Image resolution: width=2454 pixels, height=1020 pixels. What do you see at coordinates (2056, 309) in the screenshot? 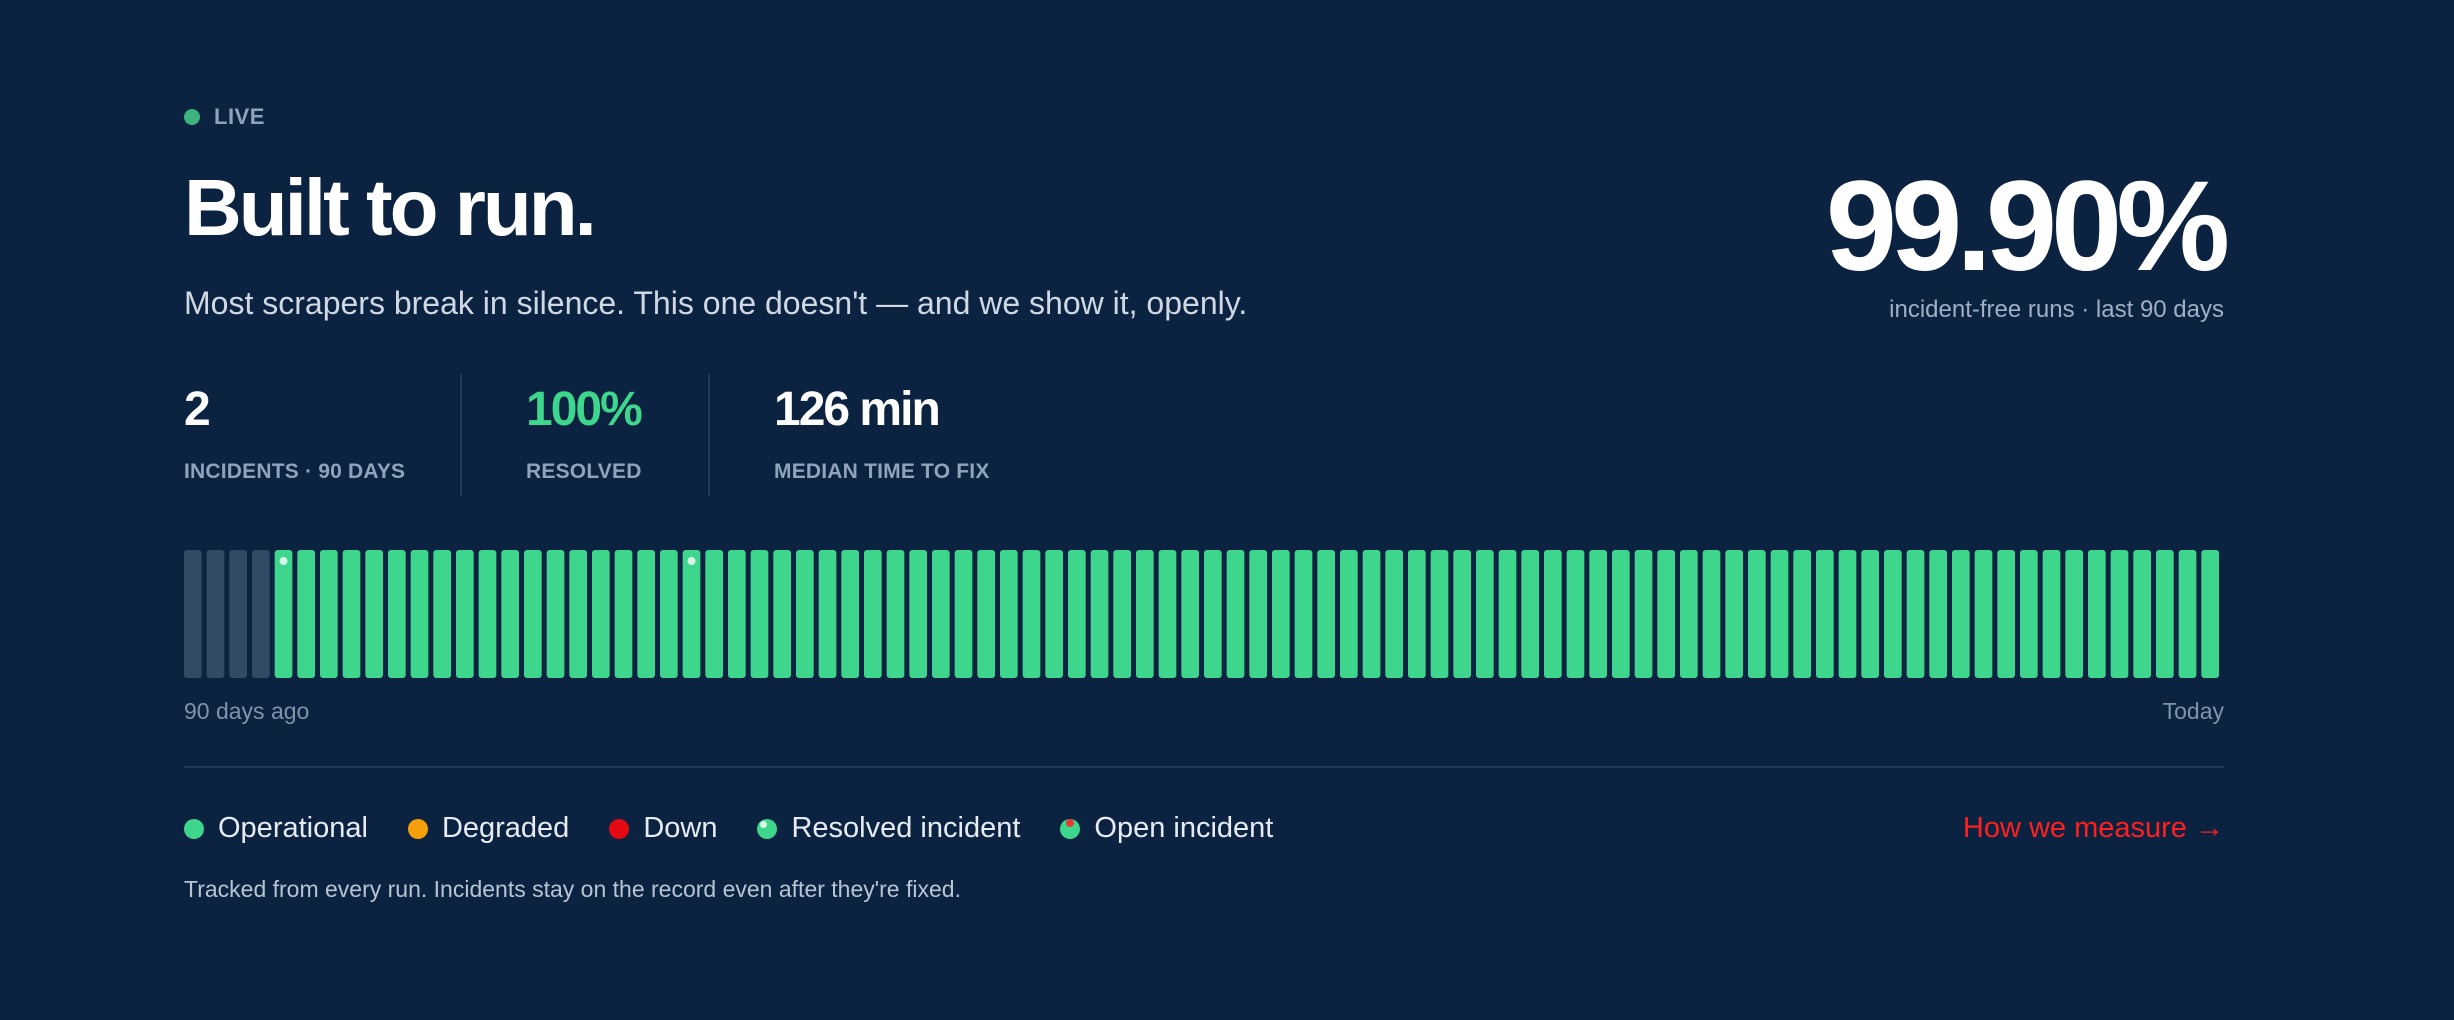
I see `uptime-caption: incident-free runs · last 90 days` at bounding box center [2056, 309].